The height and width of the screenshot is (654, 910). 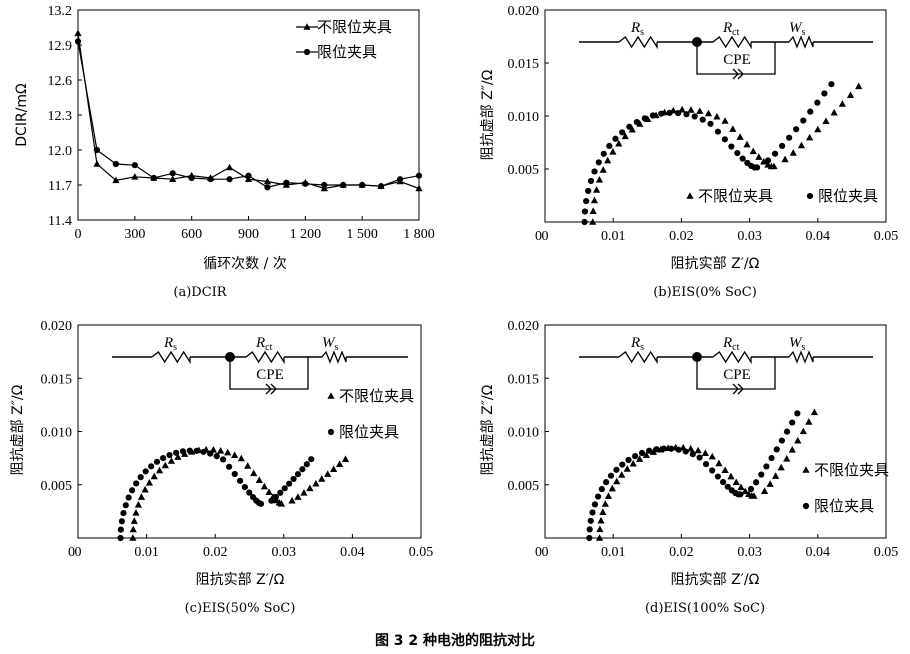 What do you see at coordinates (538, 236) in the screenshot?
I see `origin-label: 0` at bounding box center [538, 236].